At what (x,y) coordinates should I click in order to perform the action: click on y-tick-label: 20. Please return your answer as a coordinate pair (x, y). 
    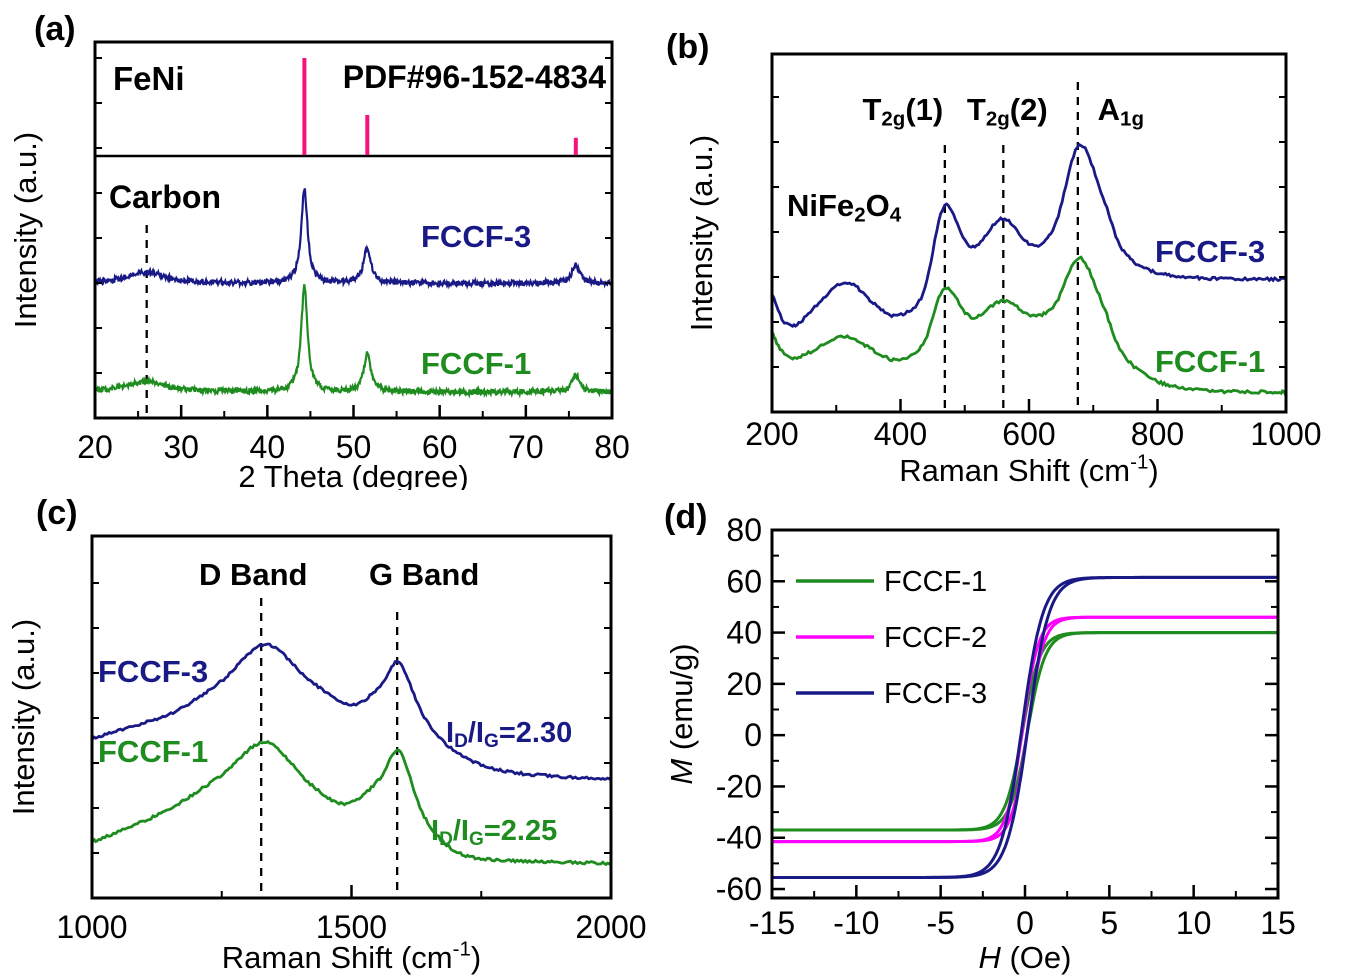
    Looking at the image, I should click on (744, 684).